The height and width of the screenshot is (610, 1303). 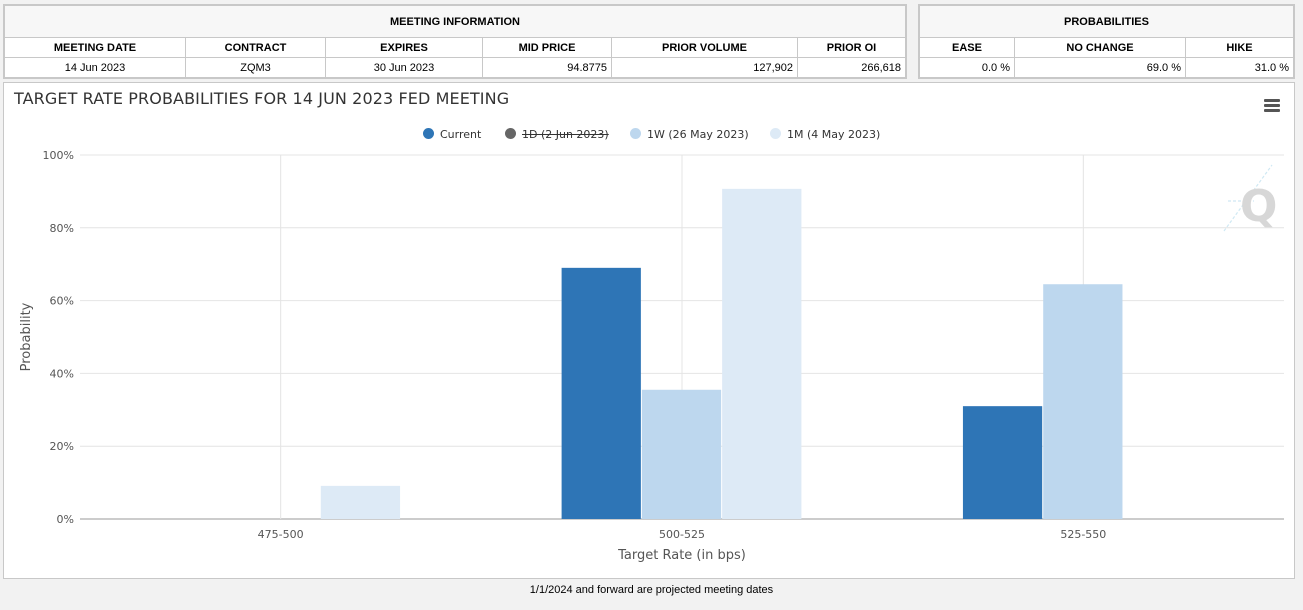 What do you see at coordinates (65, 519) in the screenshot?
I see `y-tick-label: 0%` at bounding box center [65, 519].